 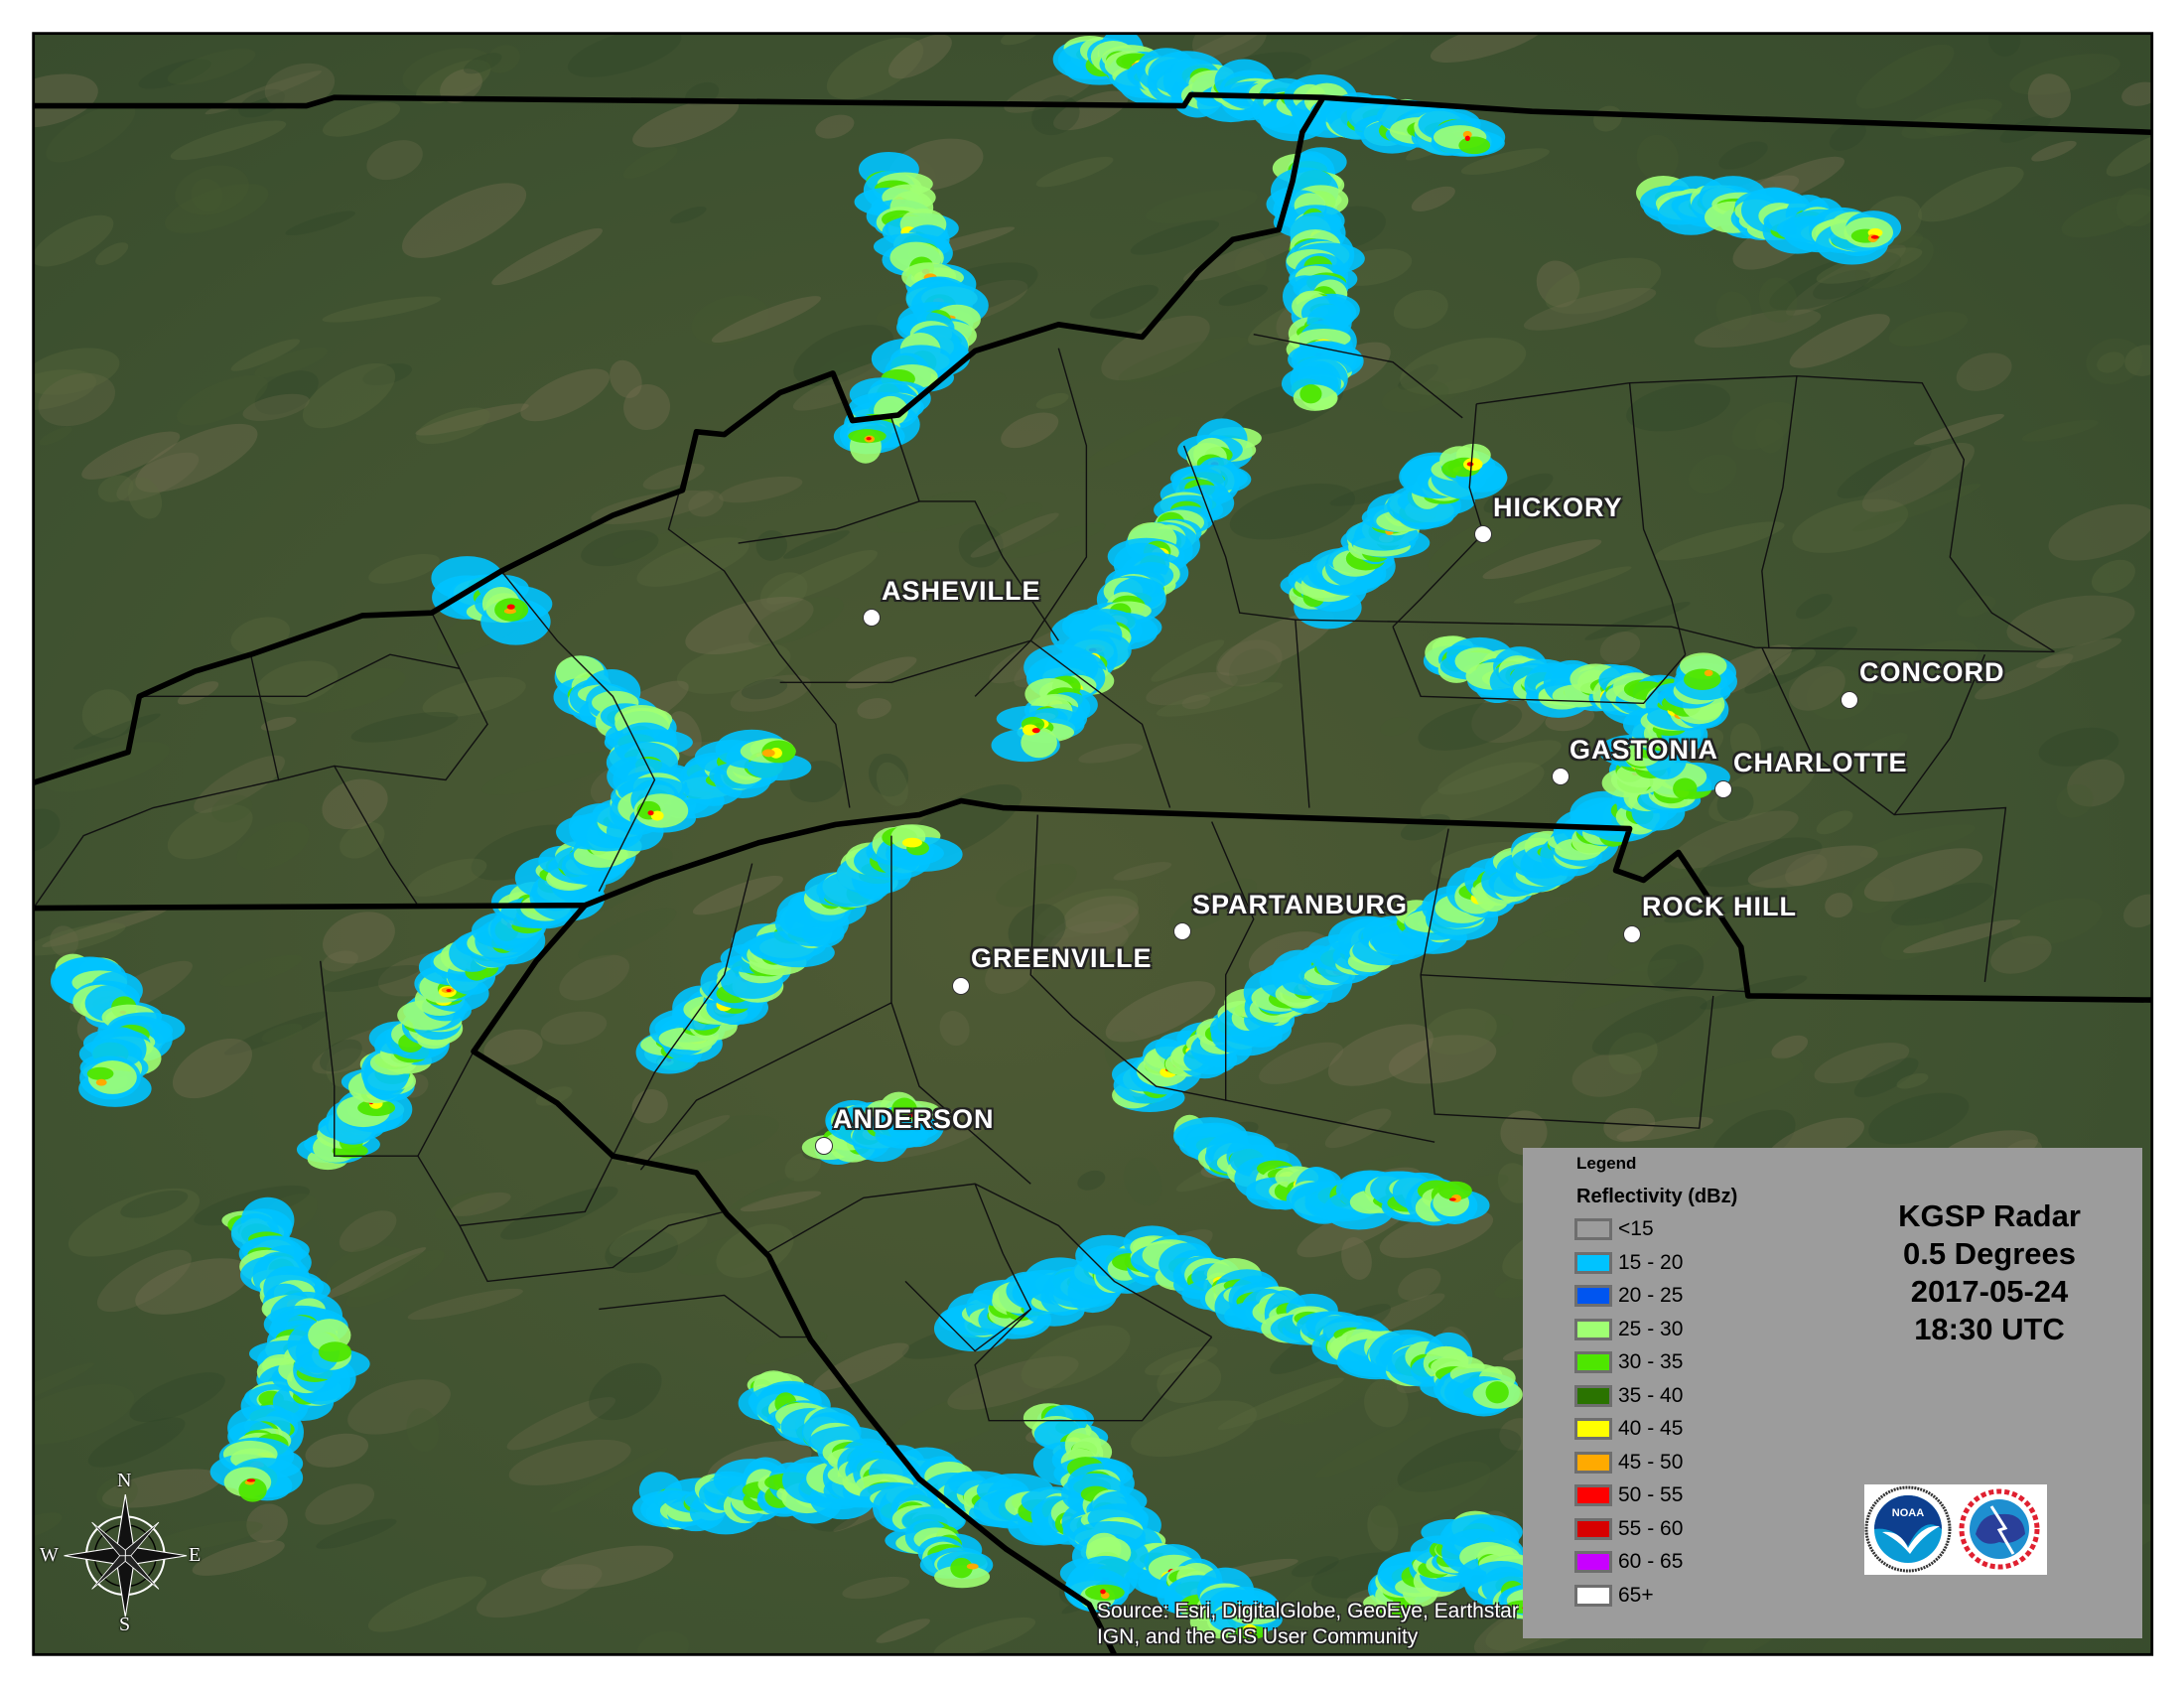 I want to click on legend-item: 25 - 30, so click(x=1628, y=1329).